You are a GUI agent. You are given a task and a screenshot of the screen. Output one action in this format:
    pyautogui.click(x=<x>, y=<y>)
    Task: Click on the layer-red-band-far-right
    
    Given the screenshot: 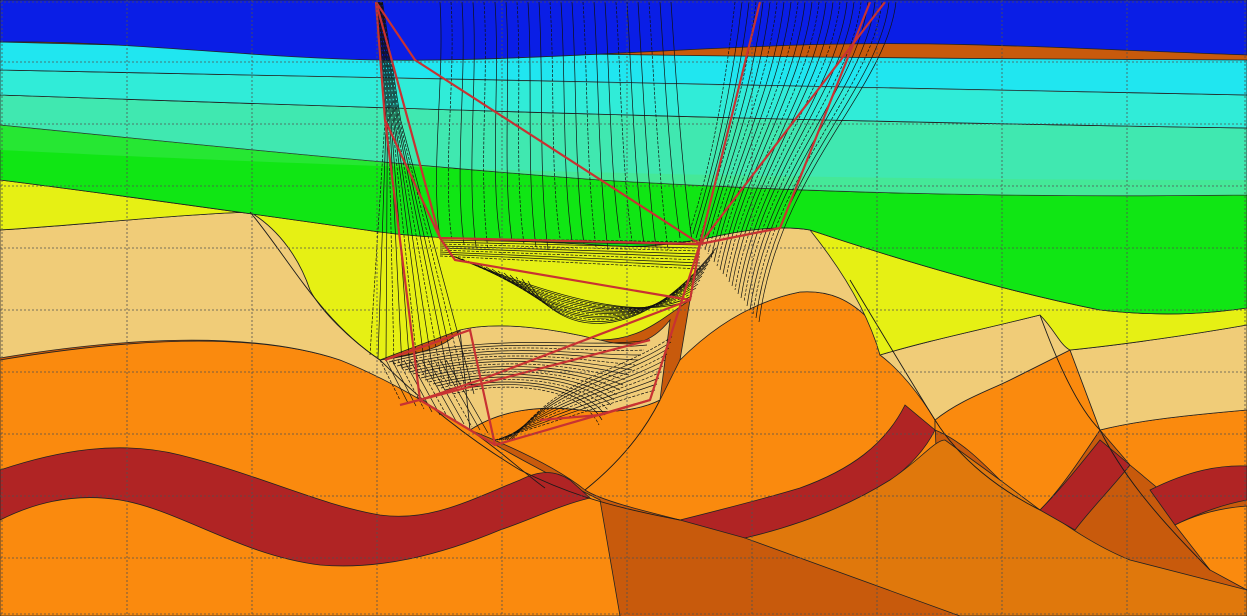 What is the action you would take?
    pyautogui.click(x=1198, y=495)
    